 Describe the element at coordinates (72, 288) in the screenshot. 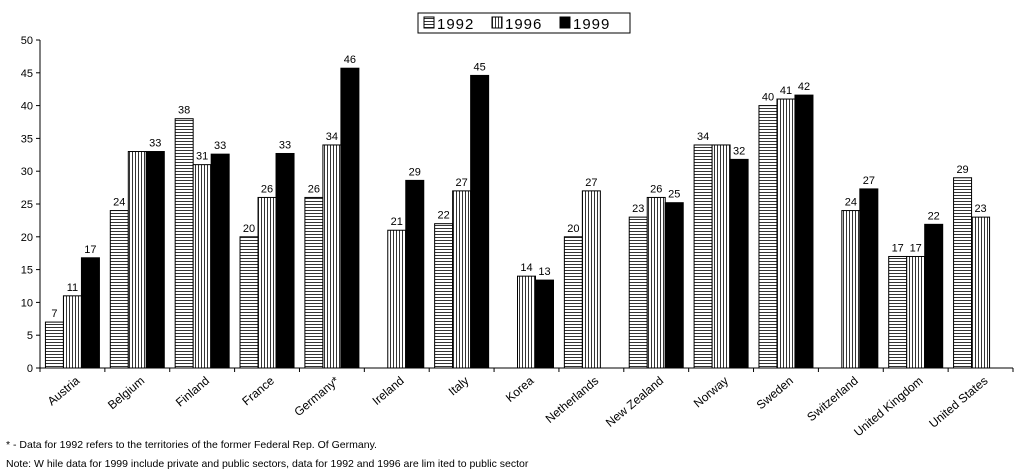

I see `data-label: 11` at that location.